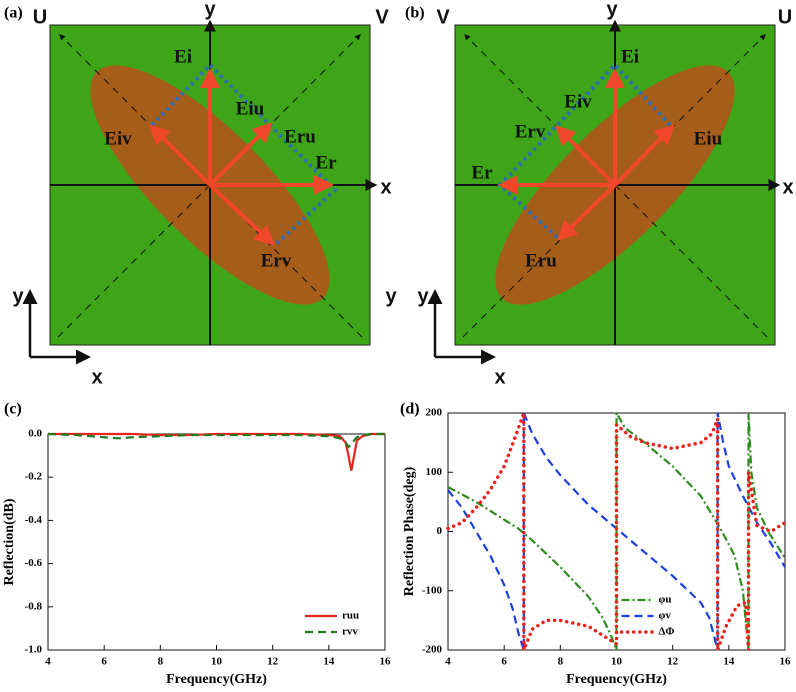  Describe the element at coordinates (409, 531) in the screenshot. I see `y-axis-label: Reflection Phase(deg)` at that location.